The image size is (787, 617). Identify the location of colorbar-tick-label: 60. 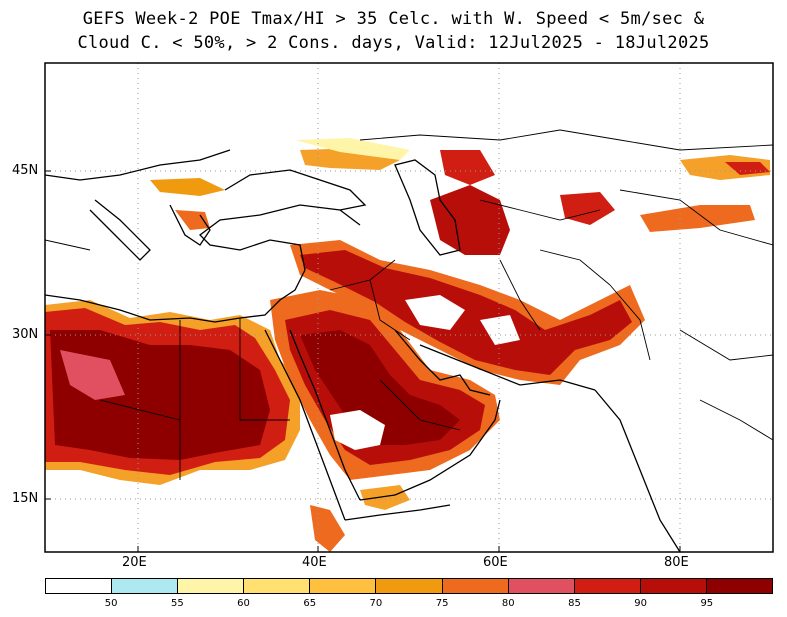
(243, 603).